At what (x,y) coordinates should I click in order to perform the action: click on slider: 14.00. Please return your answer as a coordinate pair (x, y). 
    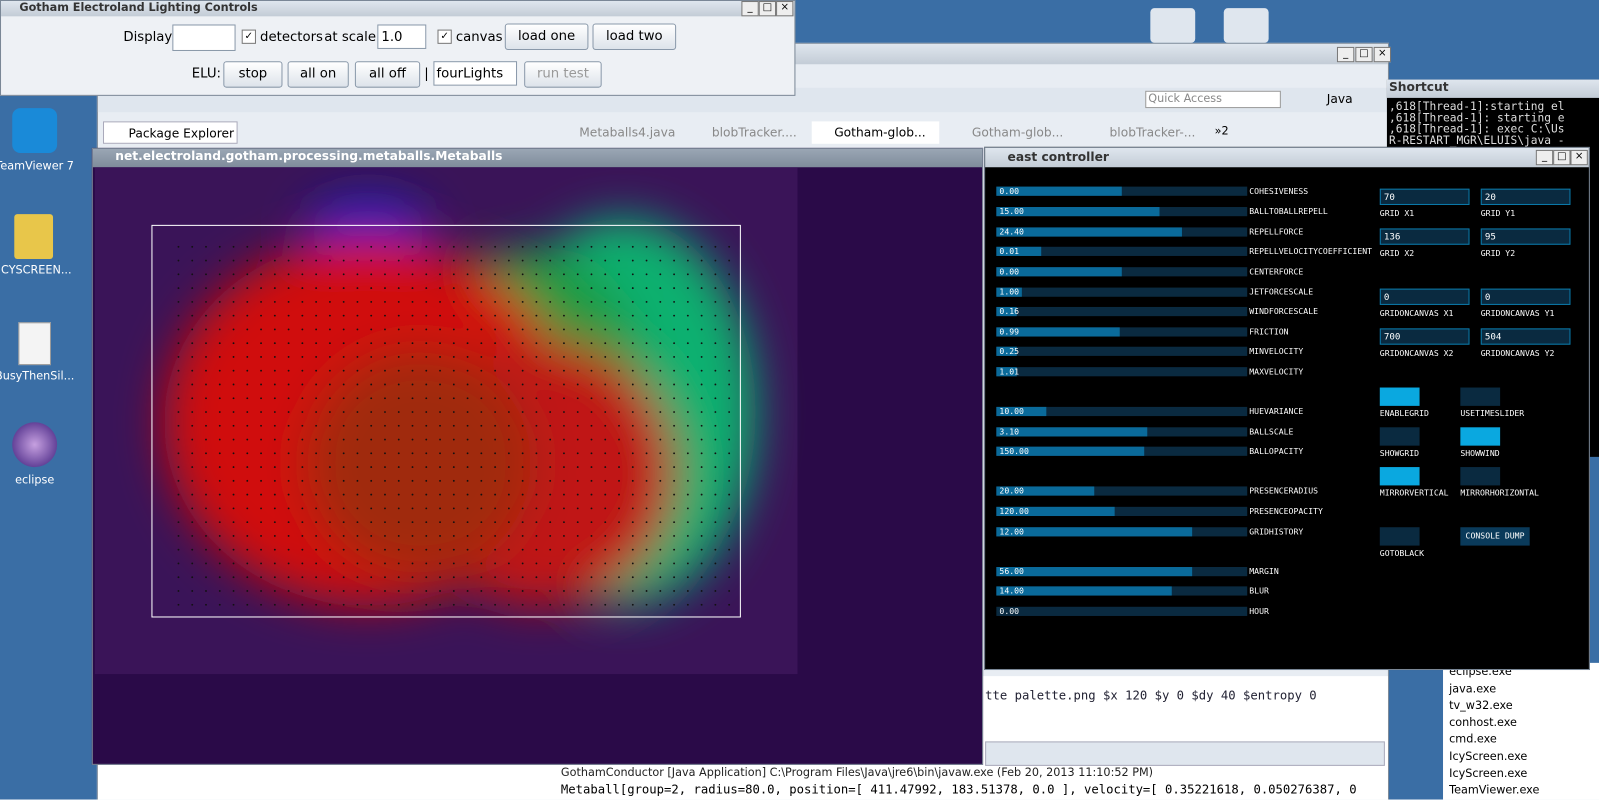
    Looking at the image, I should click on (1122, 591).